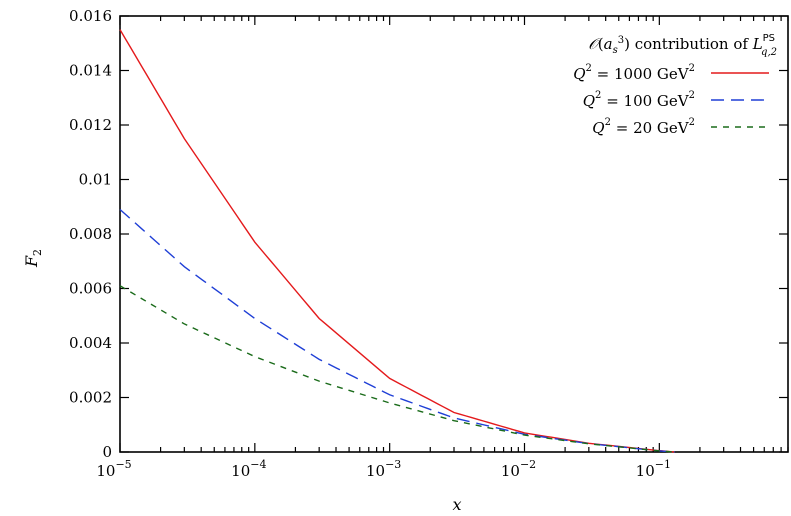  Describe the element at coordinates (456, 504) in the screenshot. I see `x-axis-label: x` at that location.